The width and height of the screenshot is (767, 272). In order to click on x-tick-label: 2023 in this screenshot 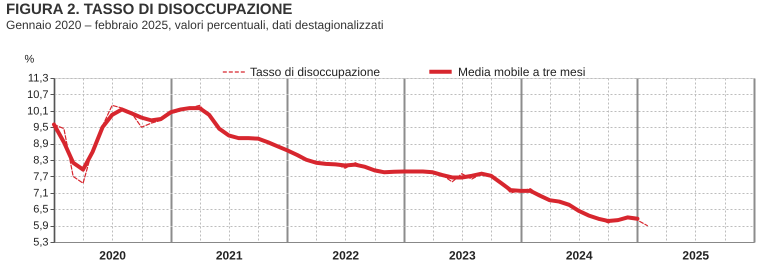, I will do `click(462, 255)`.